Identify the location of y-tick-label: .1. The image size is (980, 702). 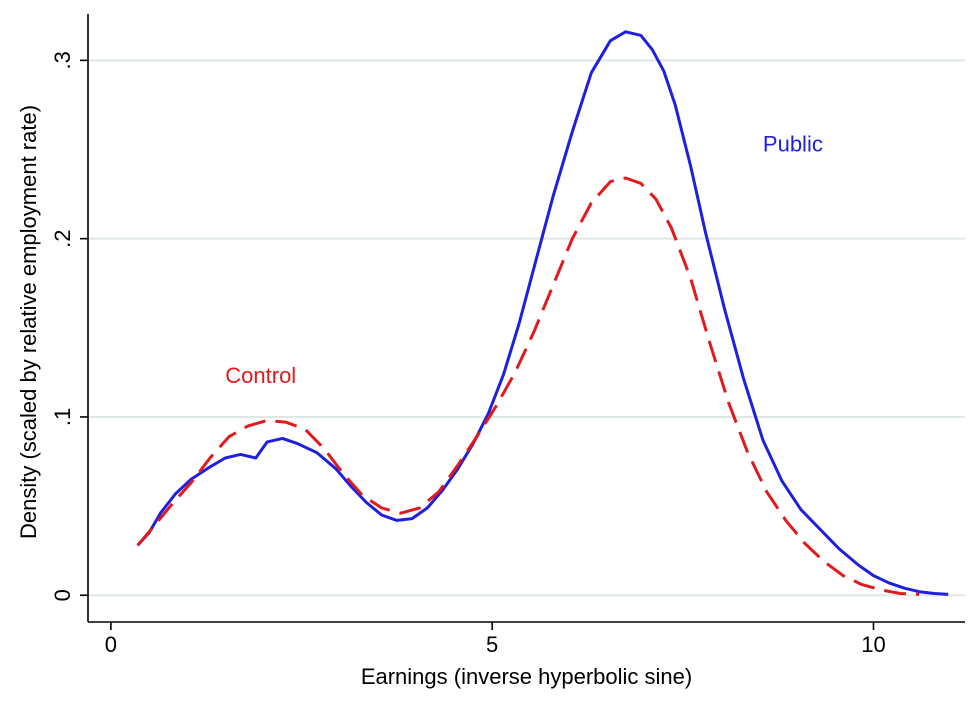
(62, 417).